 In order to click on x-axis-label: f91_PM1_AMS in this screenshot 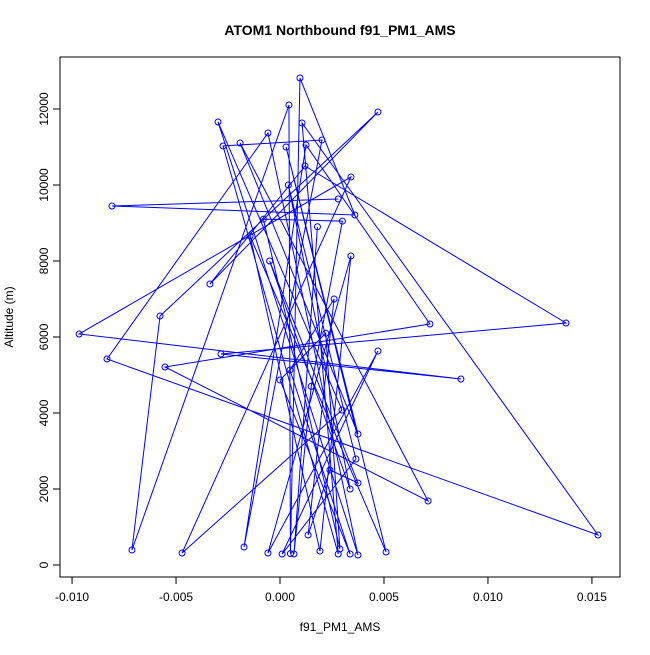, I will do `click(340, 627)`.